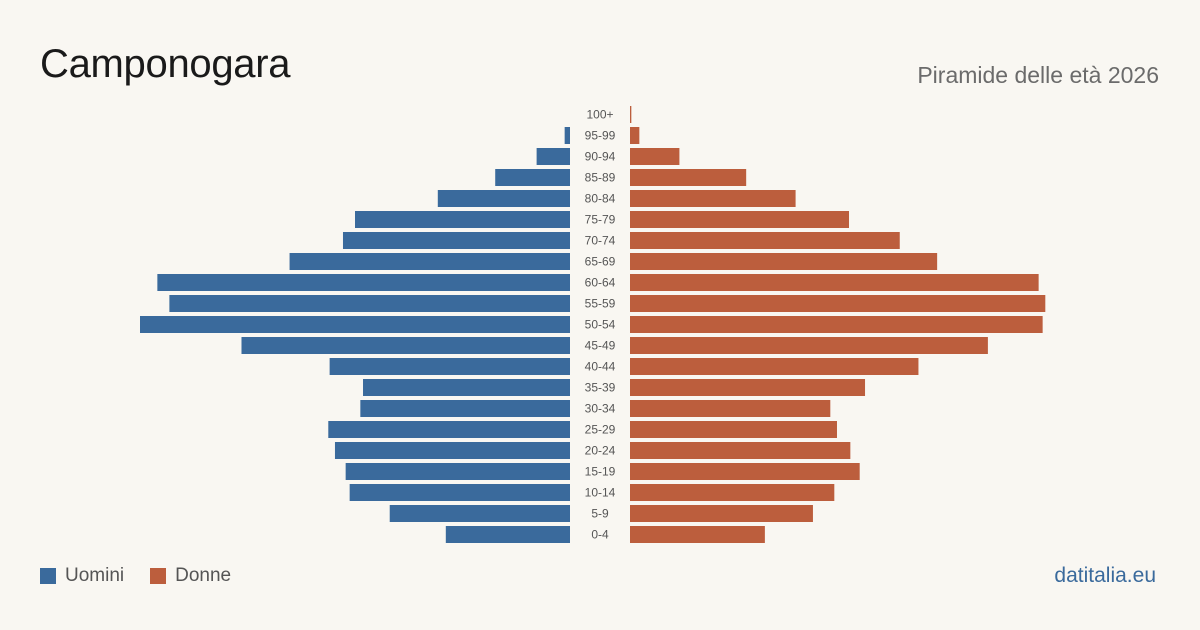 The image size is (1200, 630). What do you see at coordinates (599, 115) in the screenshot?
I see `age-group-label: 100+` at bounding box center [599, 115].